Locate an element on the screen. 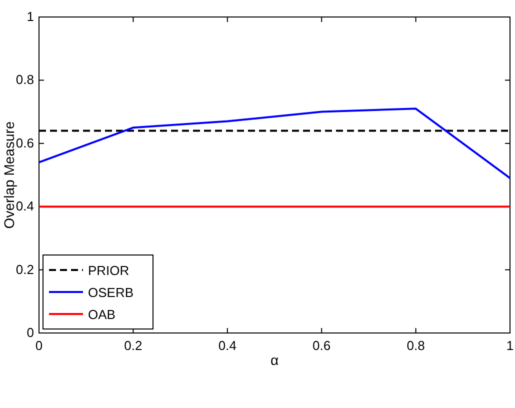 Image resolution: width=515 pixels, height=408 pixels. y-axis-title: Overlap Measure is located at coordinates (9, 175).